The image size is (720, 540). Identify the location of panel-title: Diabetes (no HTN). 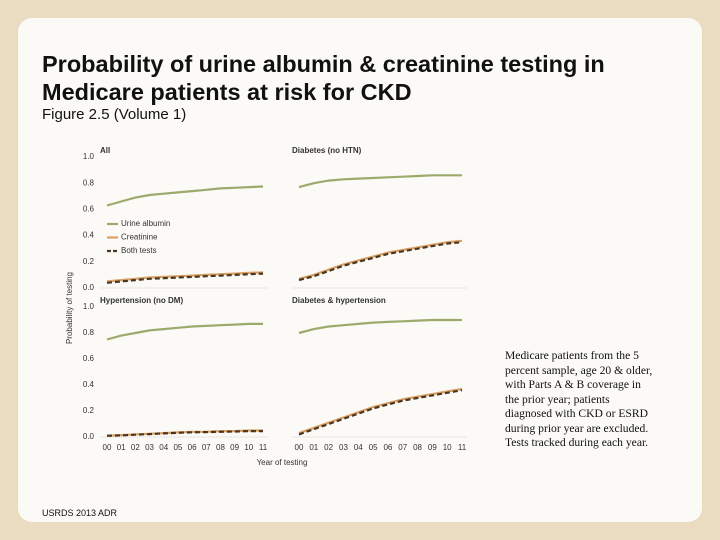
(327, 150).